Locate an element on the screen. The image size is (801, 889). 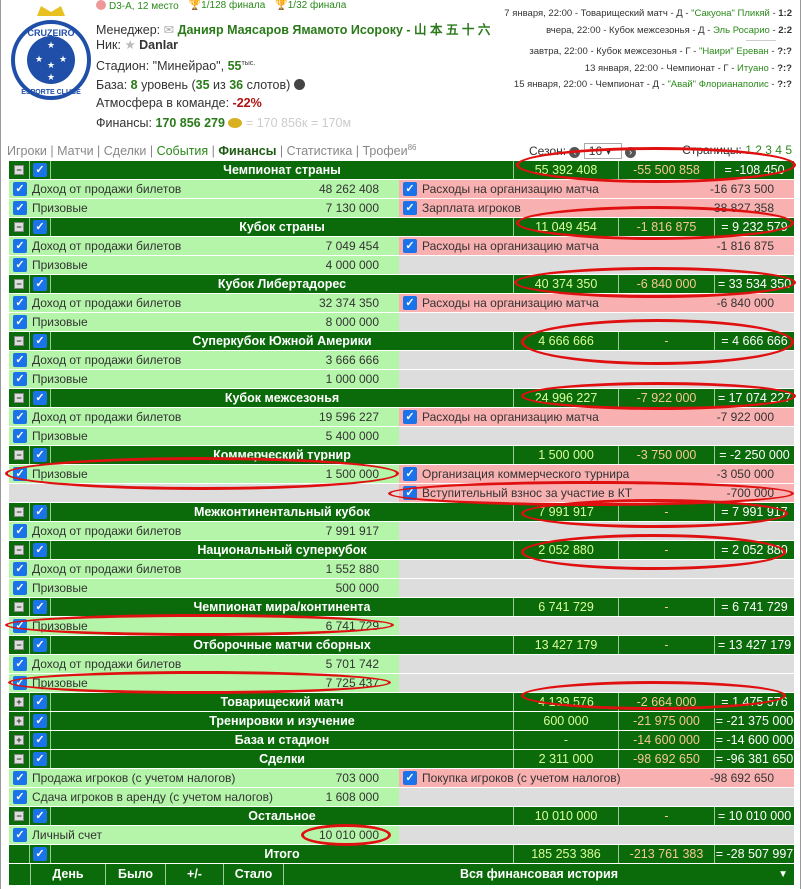
score: 2:2 is located at coordinates (785, 30).